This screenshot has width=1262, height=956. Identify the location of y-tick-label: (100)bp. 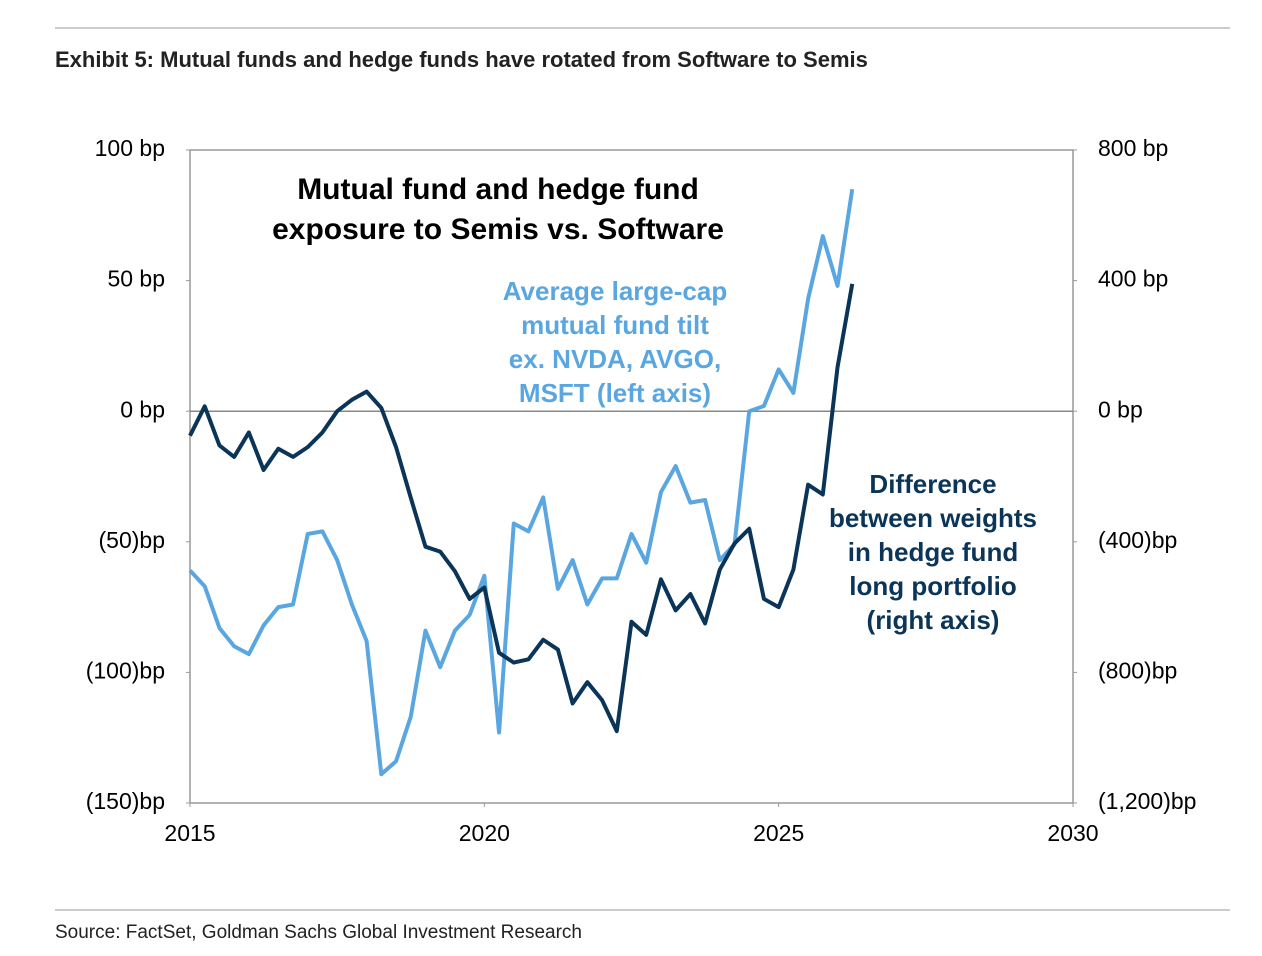
(125, 670).